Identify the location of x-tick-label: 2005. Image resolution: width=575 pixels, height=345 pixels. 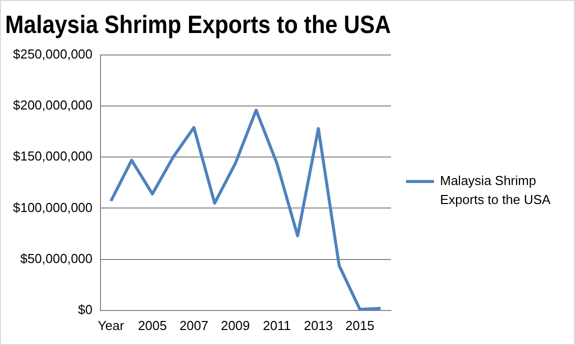
(152, 325).